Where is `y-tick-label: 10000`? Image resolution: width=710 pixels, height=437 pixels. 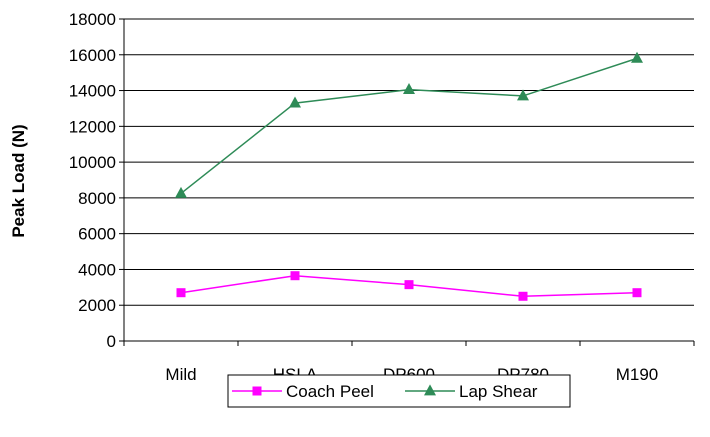 y-tick-label: 10000 is located at coordinates (92, 162).